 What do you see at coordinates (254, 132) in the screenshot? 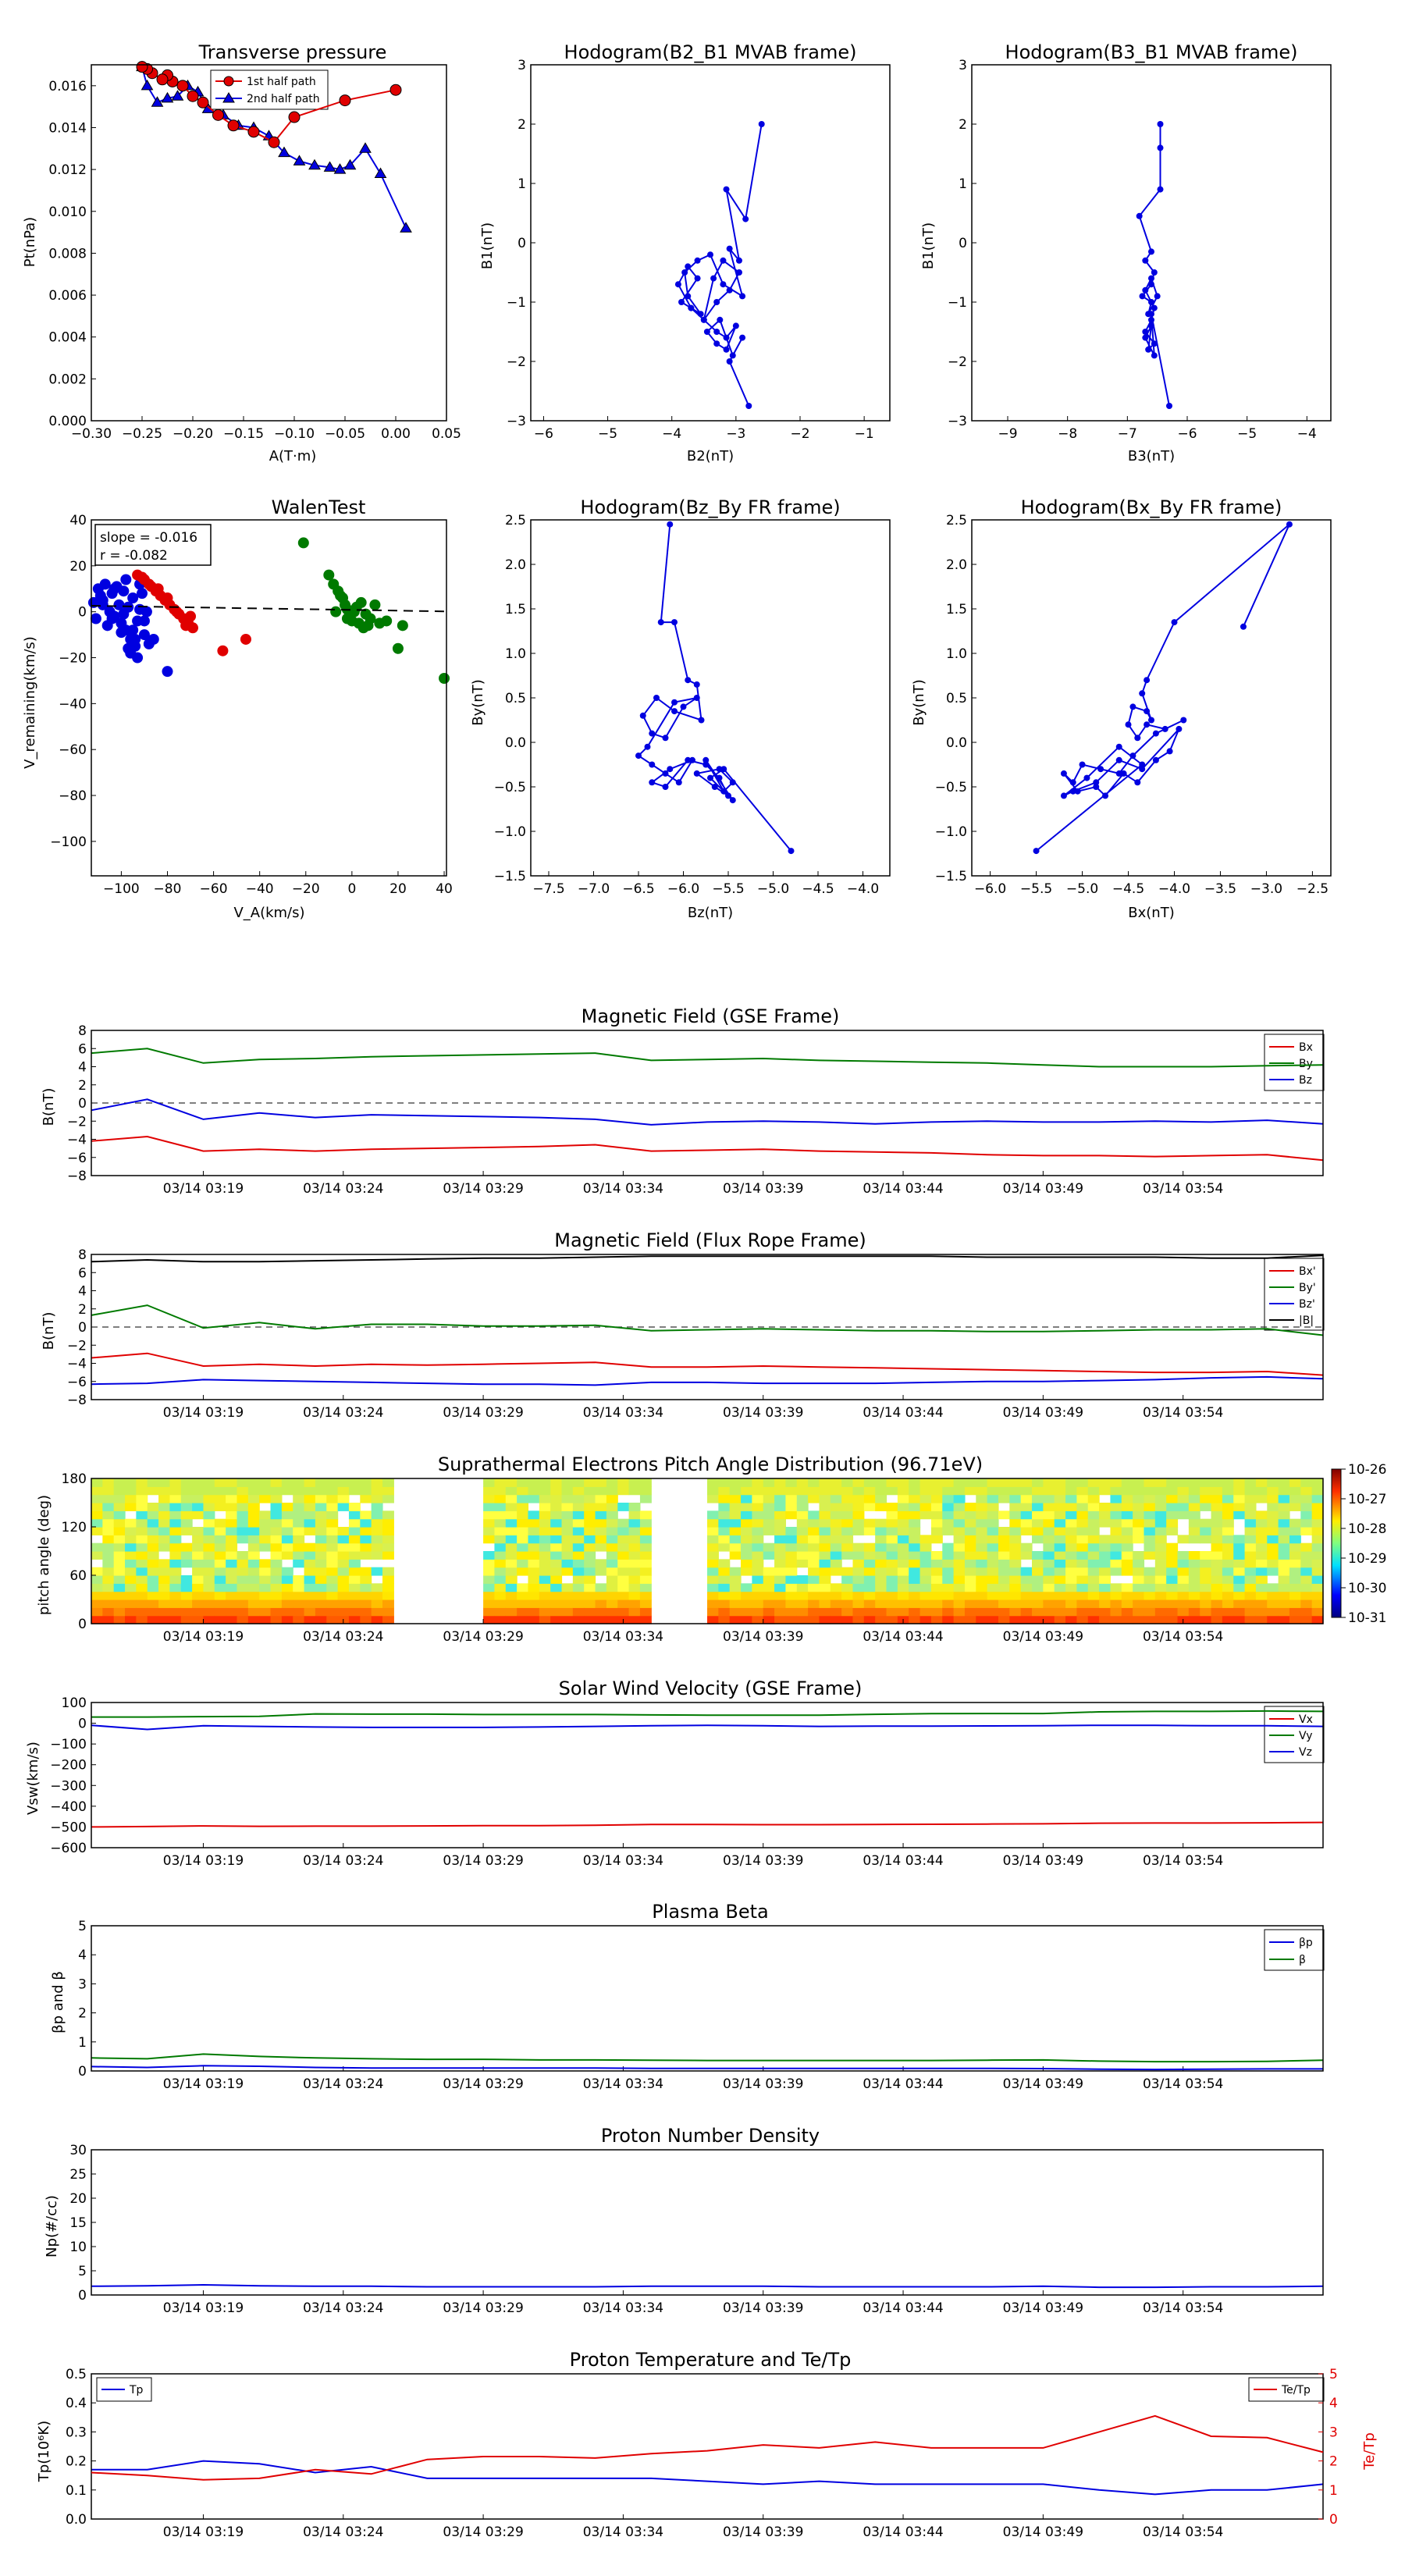
I see `p1-series-1st-marker` at bounding box center [254, 132].